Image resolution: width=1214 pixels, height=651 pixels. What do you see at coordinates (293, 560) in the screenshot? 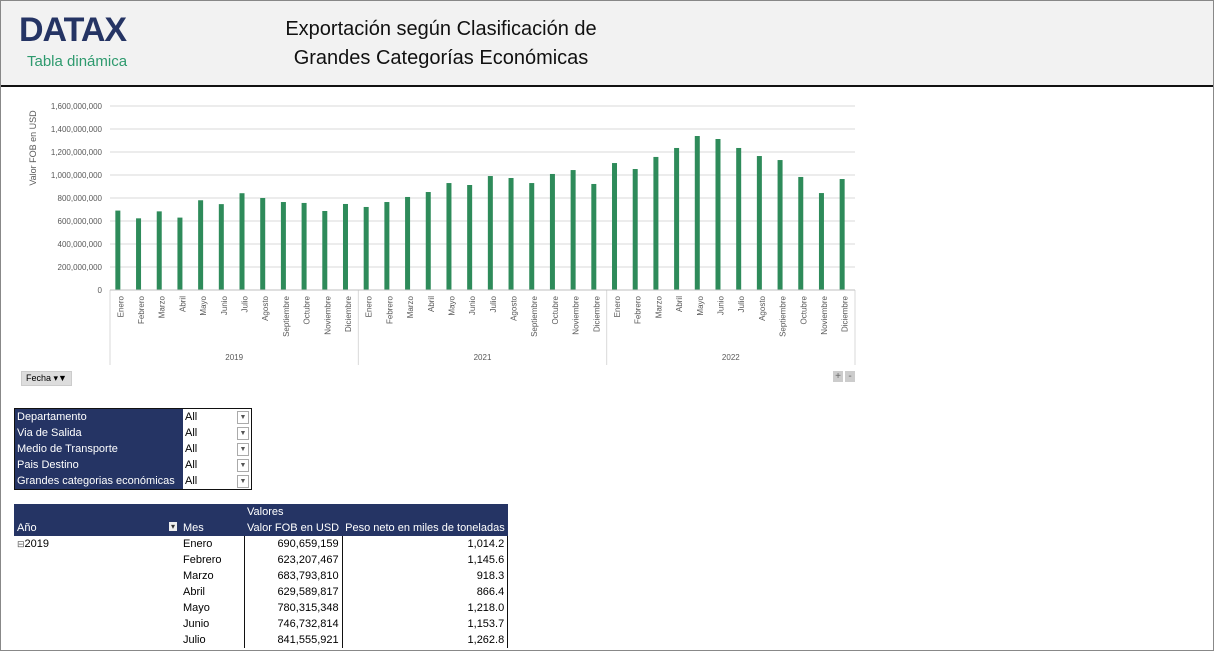
I see `fob-cell: 623,207,467` at bounding box center [293, 560].